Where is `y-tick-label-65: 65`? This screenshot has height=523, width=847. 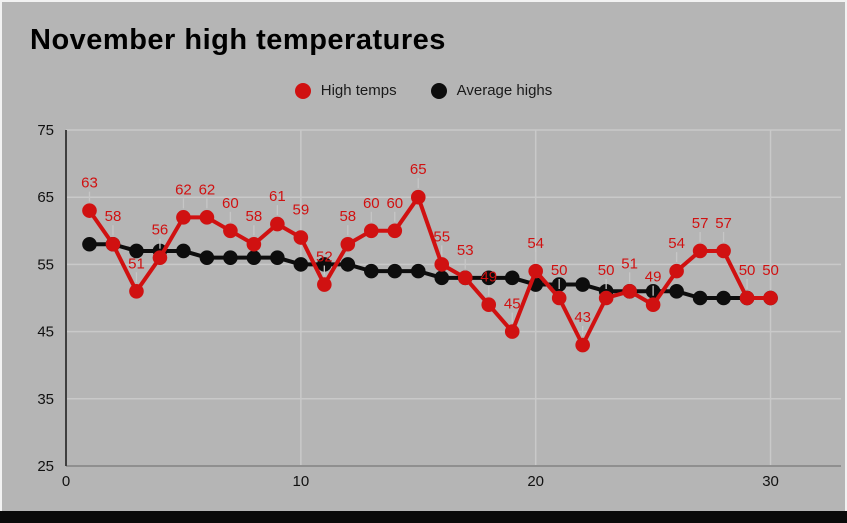
y-tick-label-65: 65 is located at coordinates (45, 197).